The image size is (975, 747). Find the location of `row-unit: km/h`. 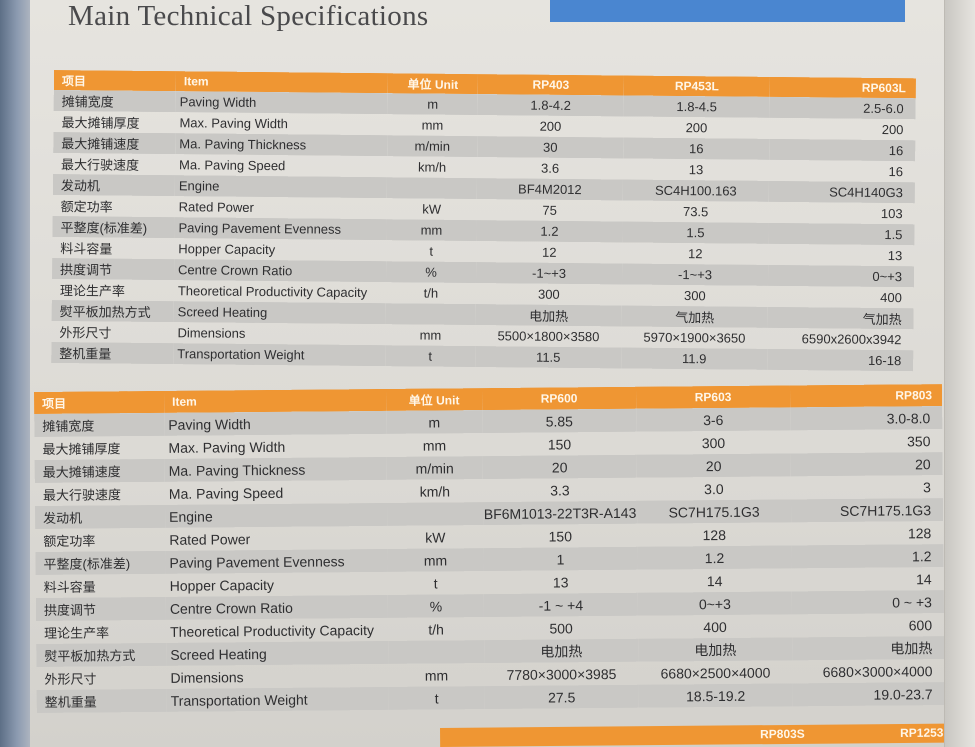

row-unit: km/h is located at coordinates (432, 167).